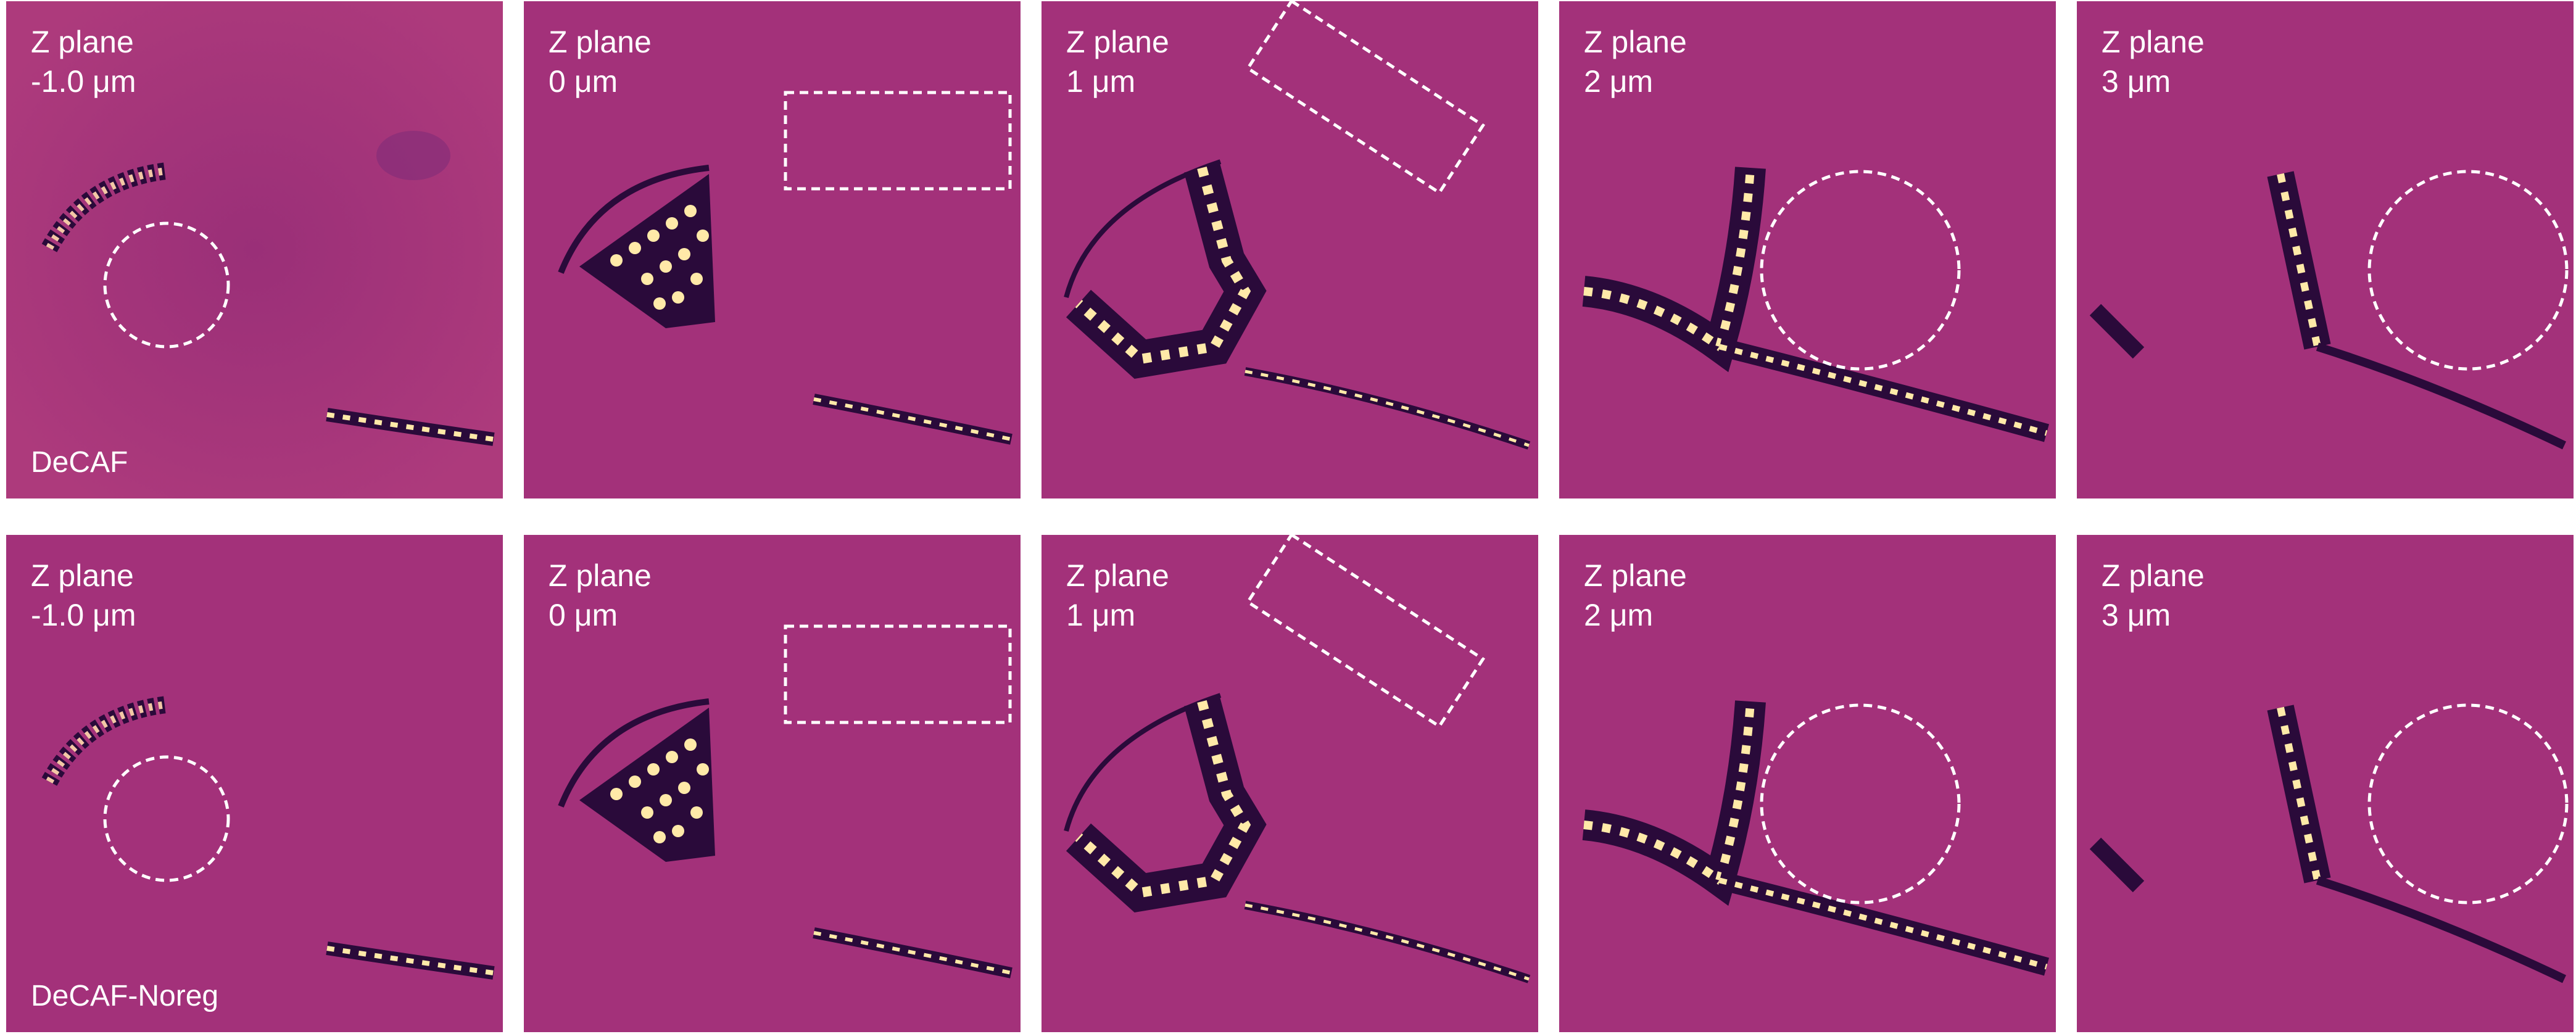  I want to click on panel-r2-c2: Z plane 0 μm, so click(772, 783).